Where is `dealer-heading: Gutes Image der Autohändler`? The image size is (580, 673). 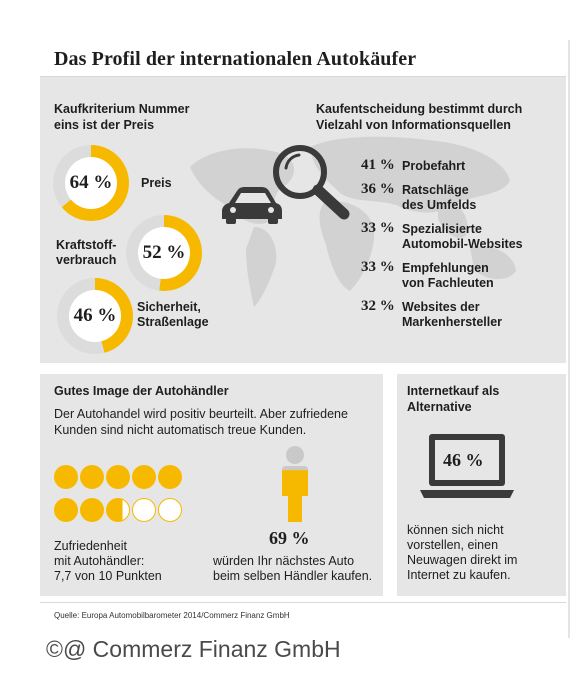 dealer-heading: Gutes Image der Autohändler is located at coordinates (141, 391).